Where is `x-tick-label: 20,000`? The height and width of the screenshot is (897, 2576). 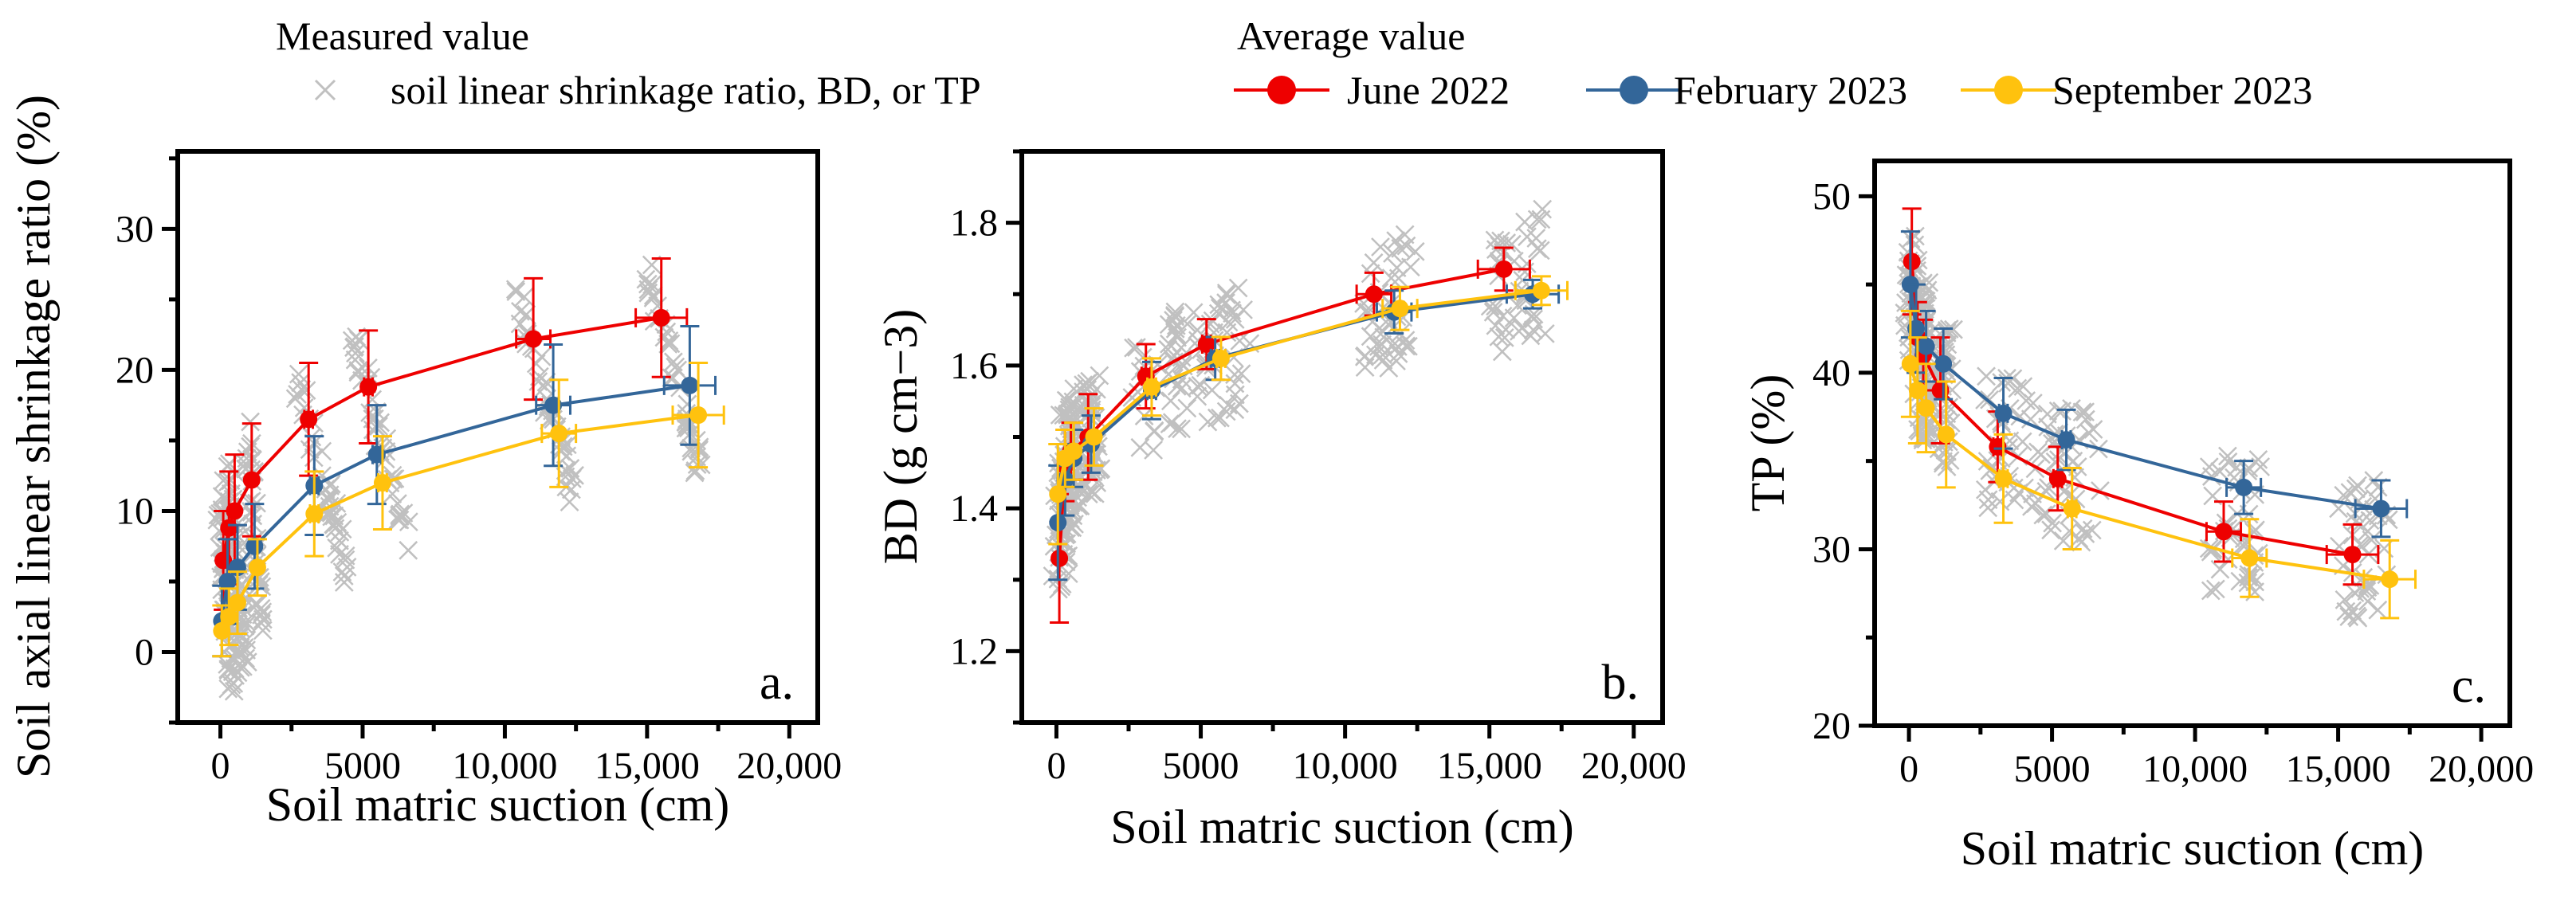 x-tick-label: 20,000 is located at coordinates (789, 766).